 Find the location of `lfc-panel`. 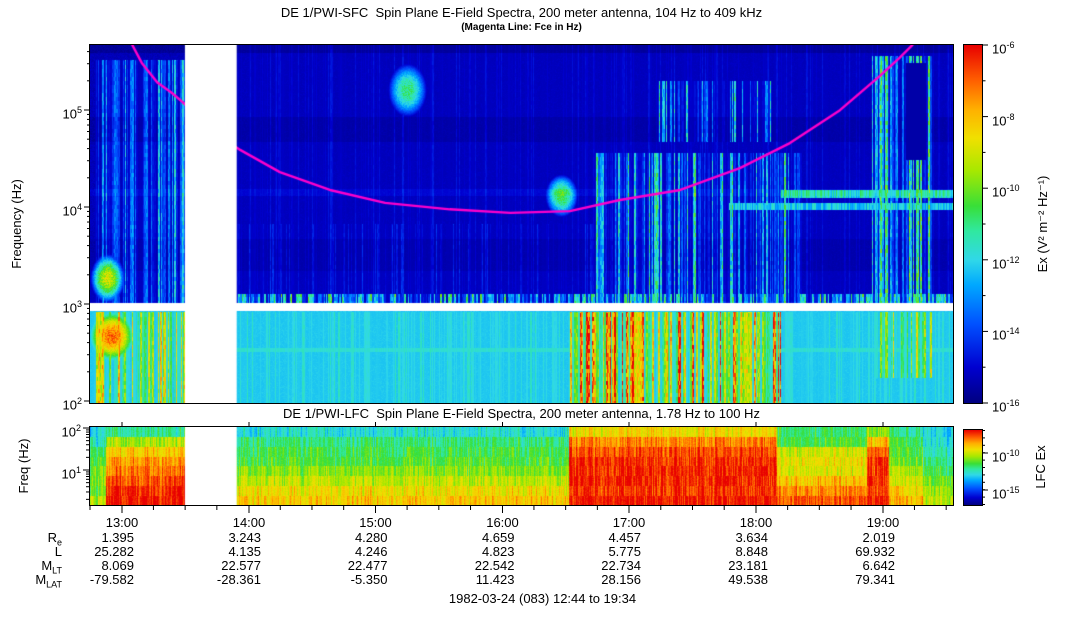

lfc-panel is located at coordinates (521, 466).